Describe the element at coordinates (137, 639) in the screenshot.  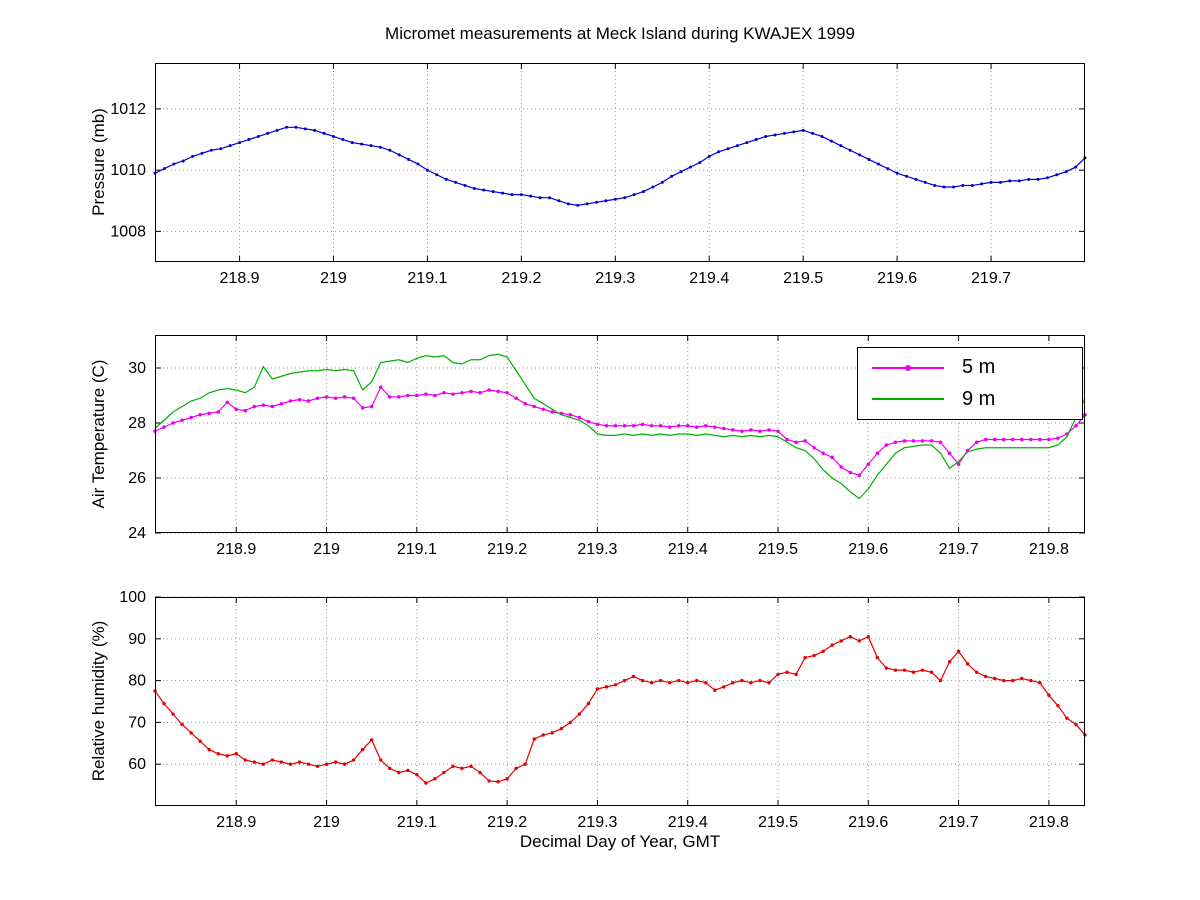
I see `y-tick-label: 90` at that location.